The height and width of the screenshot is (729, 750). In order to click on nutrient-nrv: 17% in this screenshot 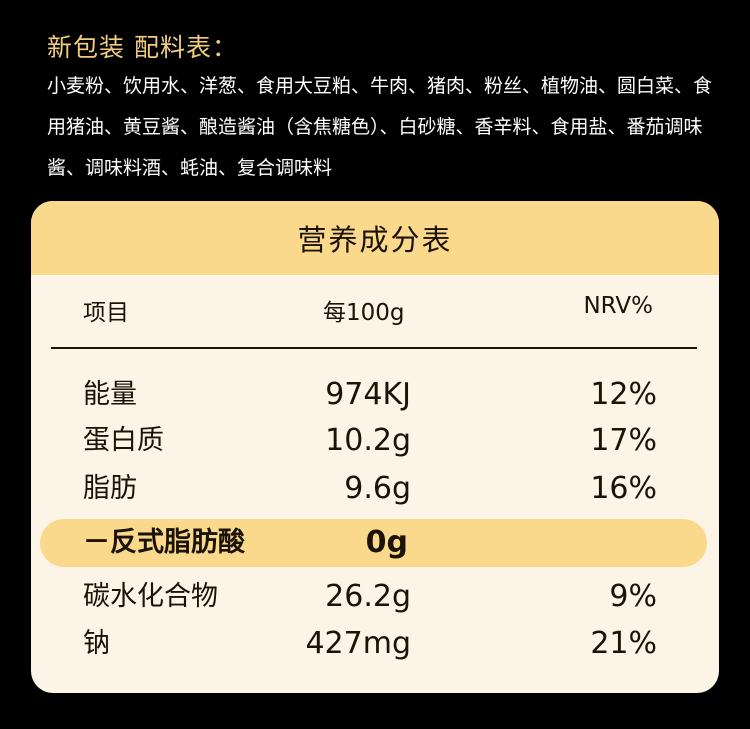, I will do `click(623, 440)`.